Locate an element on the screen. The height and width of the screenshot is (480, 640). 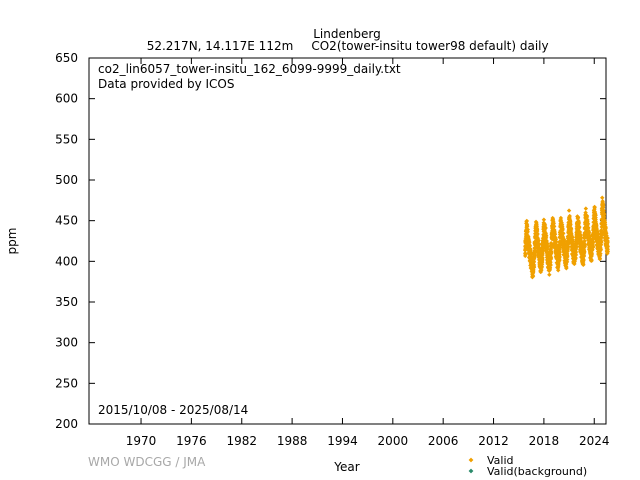
x-tick-label: 1982 is located at coordinates (241, 441).